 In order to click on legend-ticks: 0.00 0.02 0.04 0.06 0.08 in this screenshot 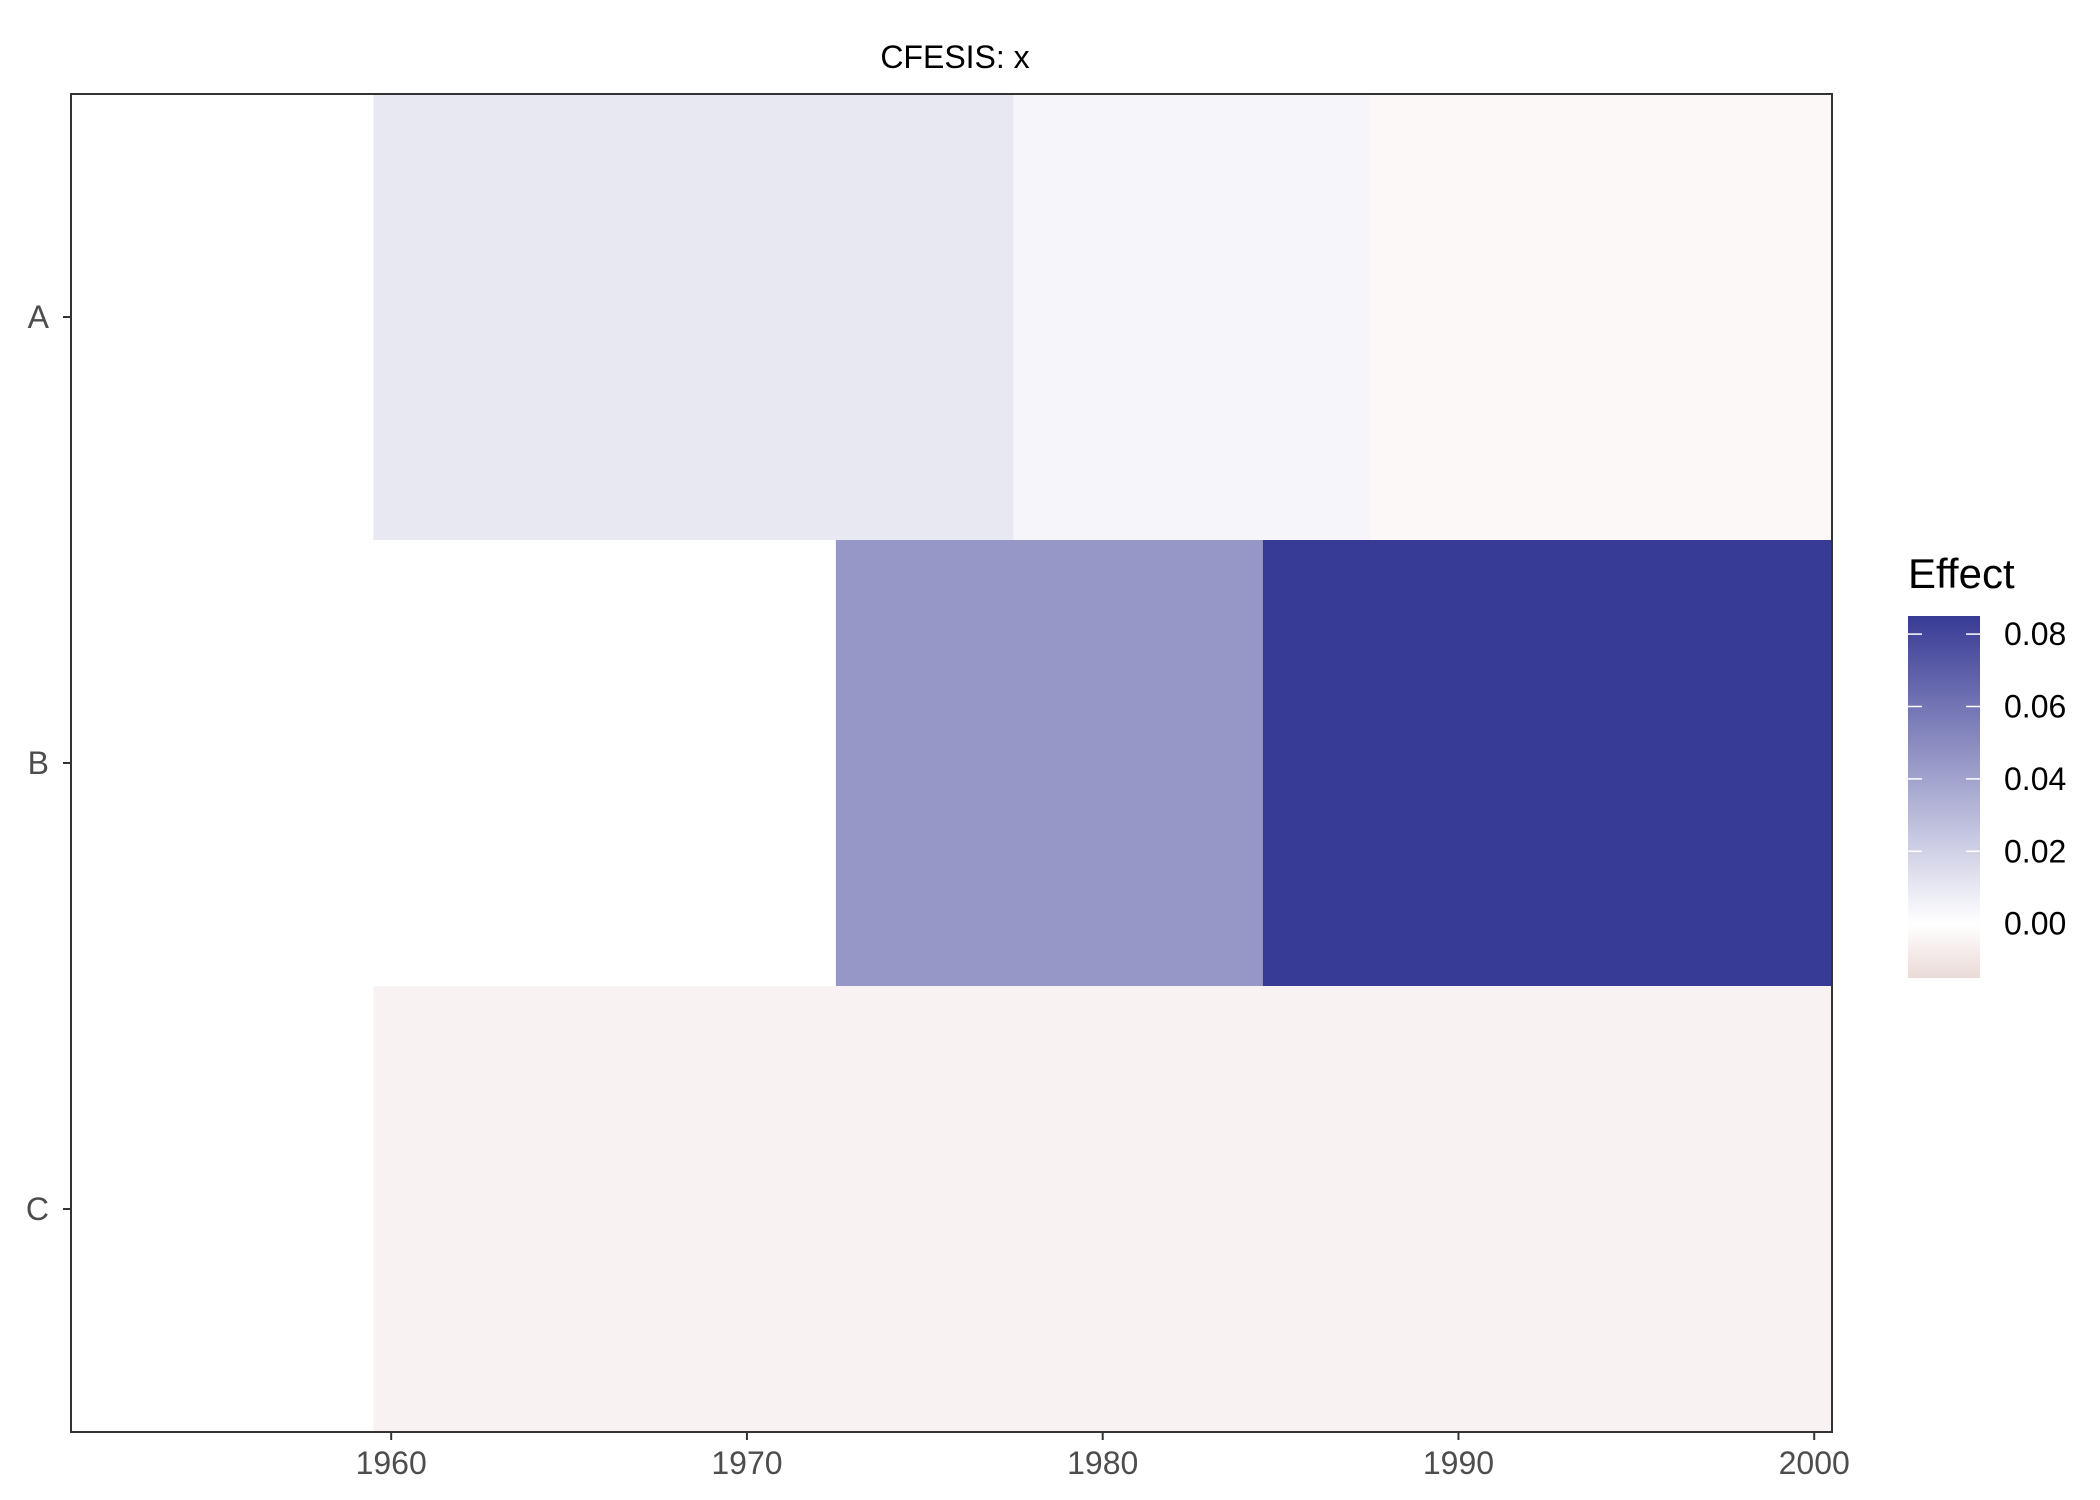, I will do `click(1987, 779)`.